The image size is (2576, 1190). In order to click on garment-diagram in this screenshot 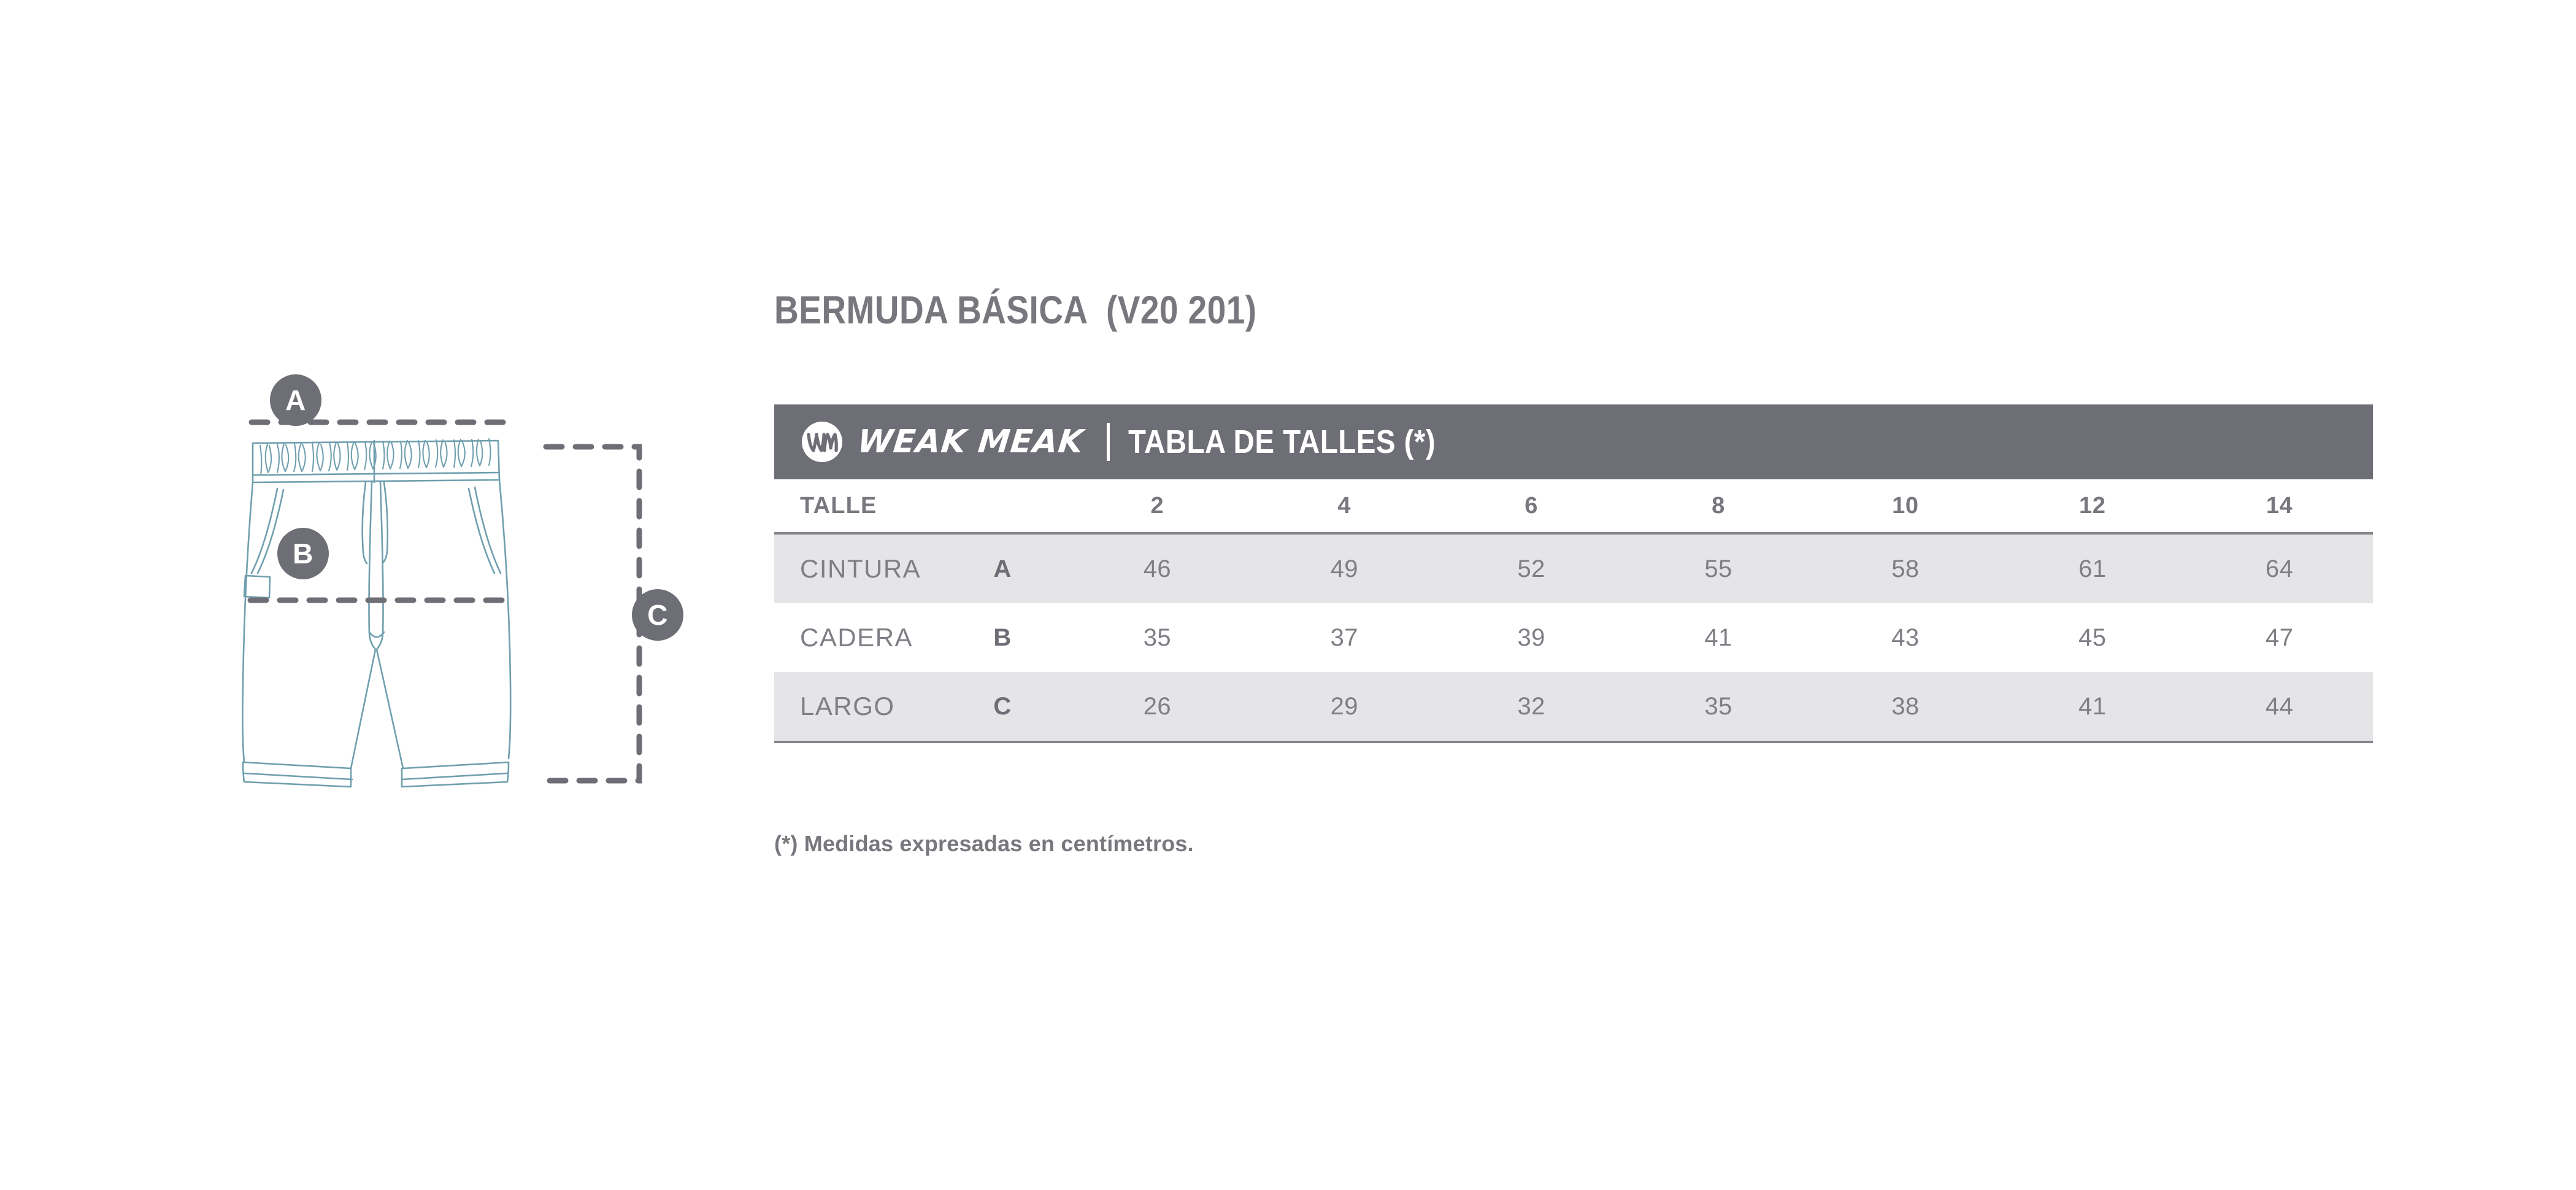, I will do `click(460, 583)`.